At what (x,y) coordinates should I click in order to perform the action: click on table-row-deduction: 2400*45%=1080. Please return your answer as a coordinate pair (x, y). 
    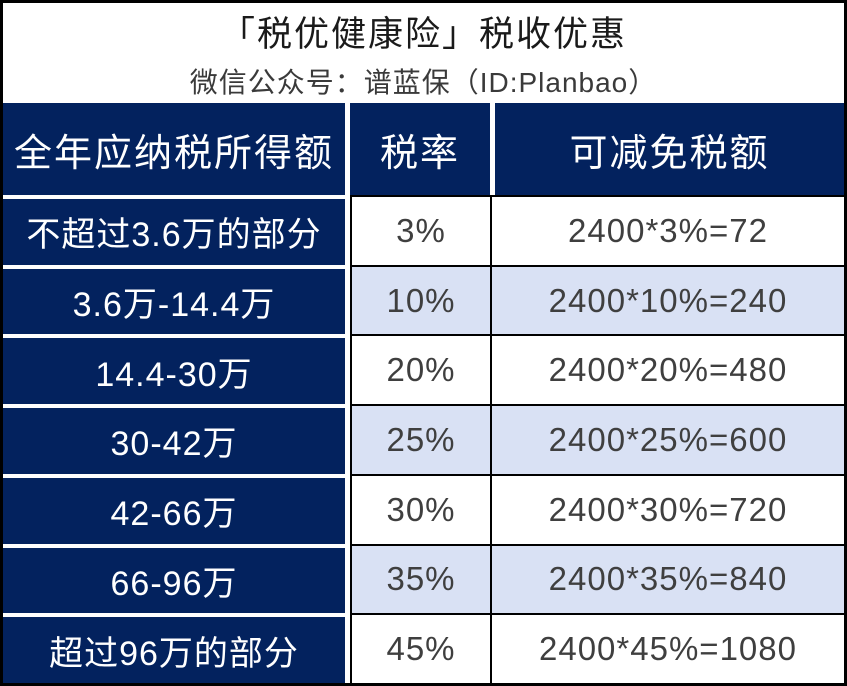
    Looking at the image, I should click on (667, 648).